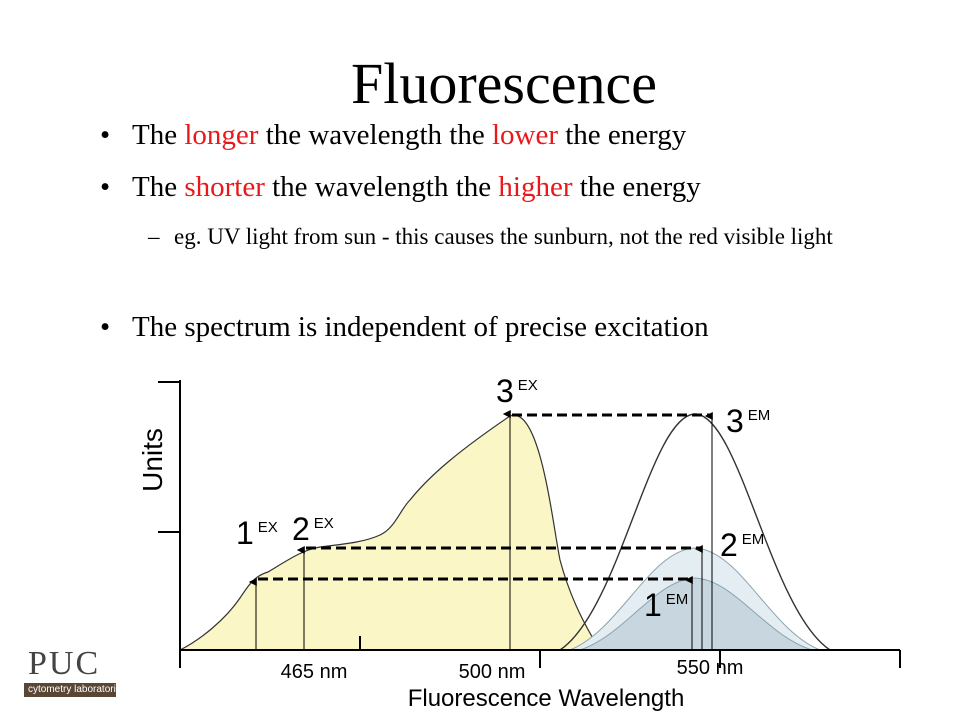  I want to click on x-axis-label: Fluorescence Wavelength, so click(546, 698).